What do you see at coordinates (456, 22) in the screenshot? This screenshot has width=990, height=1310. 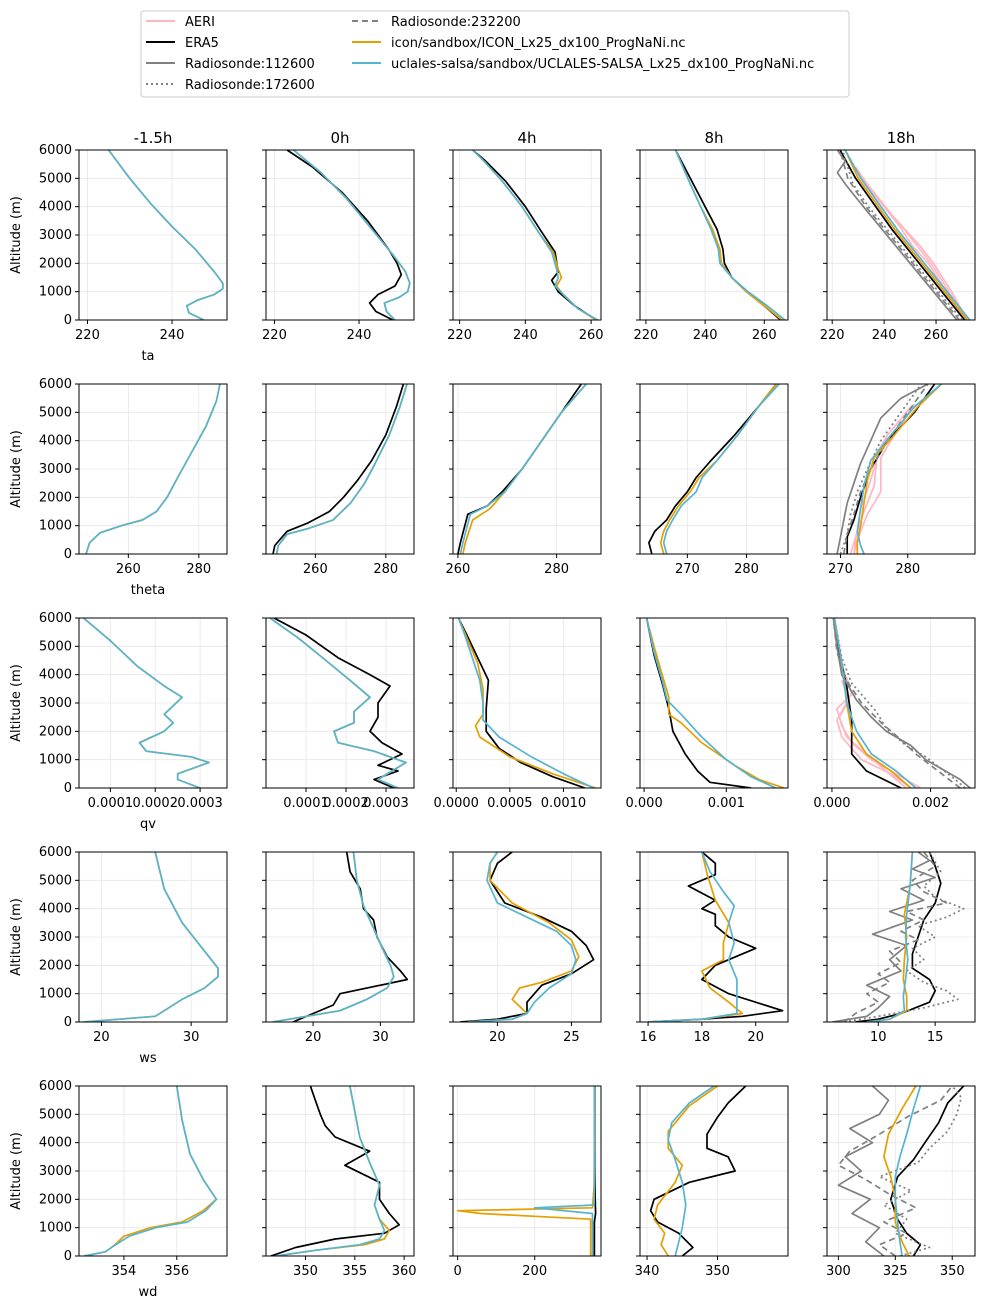 I see `legend-label: Radiosonde:232200` at bounding box center [456, 22].